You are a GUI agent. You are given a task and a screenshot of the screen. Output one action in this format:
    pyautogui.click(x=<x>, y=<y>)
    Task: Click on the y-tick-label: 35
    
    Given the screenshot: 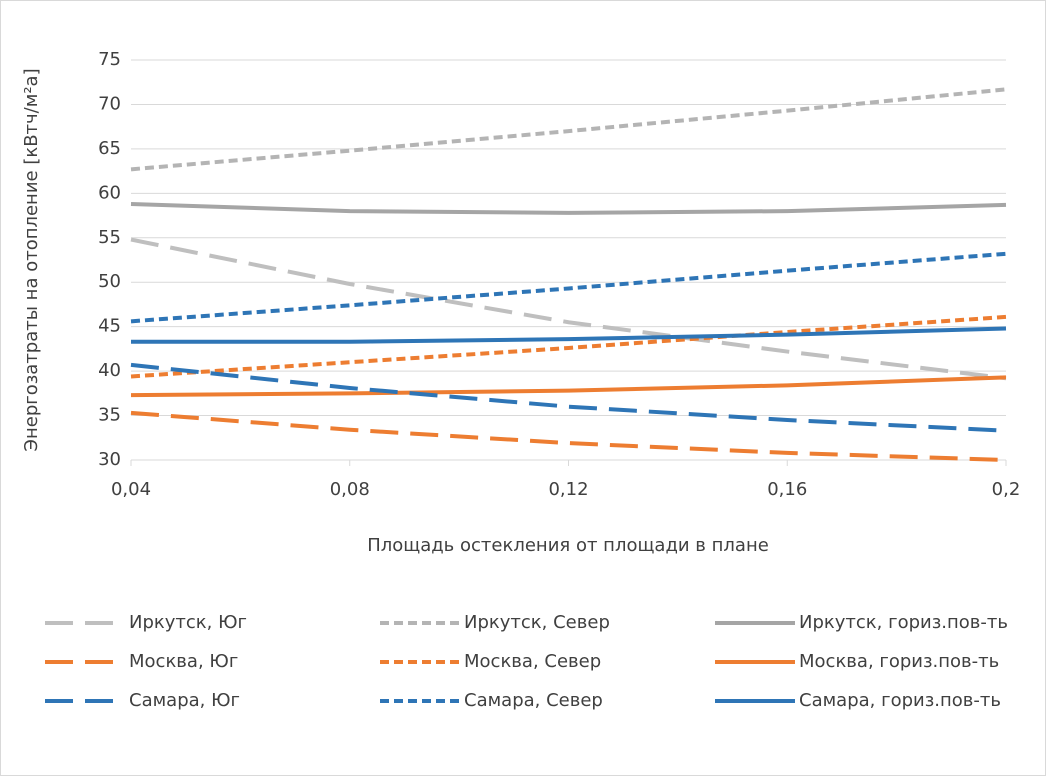 What is the action you would take?
    pyautogui.click(x=109, y=415)
    